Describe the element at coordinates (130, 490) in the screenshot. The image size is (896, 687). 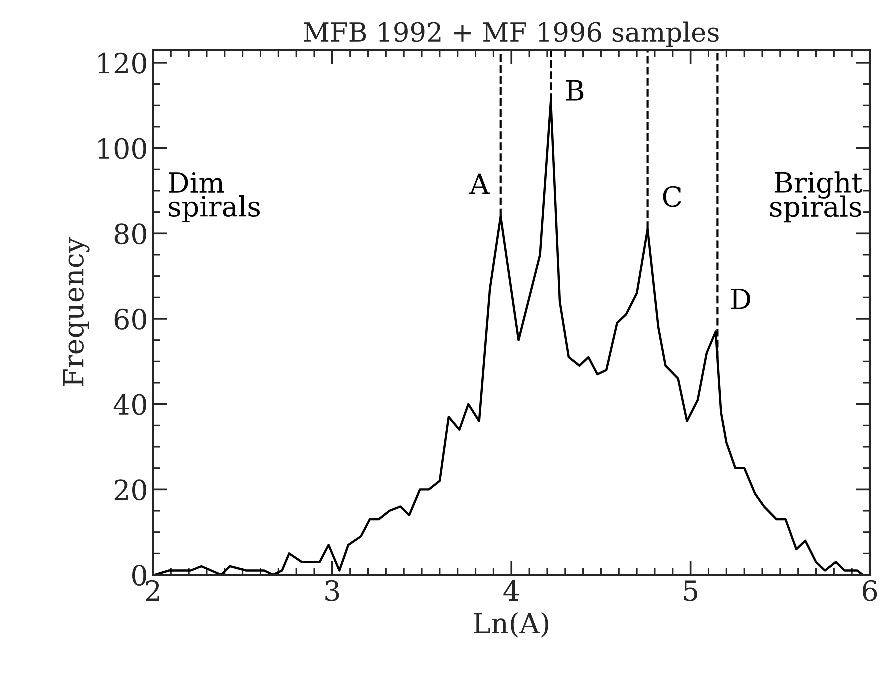
I see `y-tick-label: 20` at that location.